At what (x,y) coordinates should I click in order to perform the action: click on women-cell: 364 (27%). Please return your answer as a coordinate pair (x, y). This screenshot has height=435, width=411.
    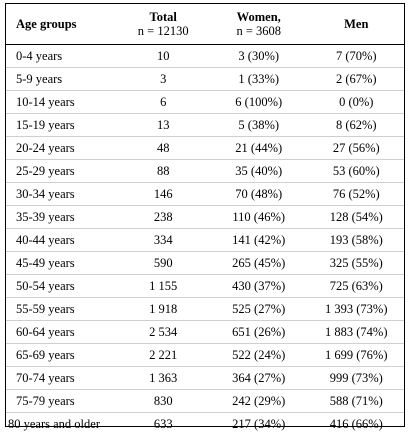
    Looking at the image, I should click on (259, 378).